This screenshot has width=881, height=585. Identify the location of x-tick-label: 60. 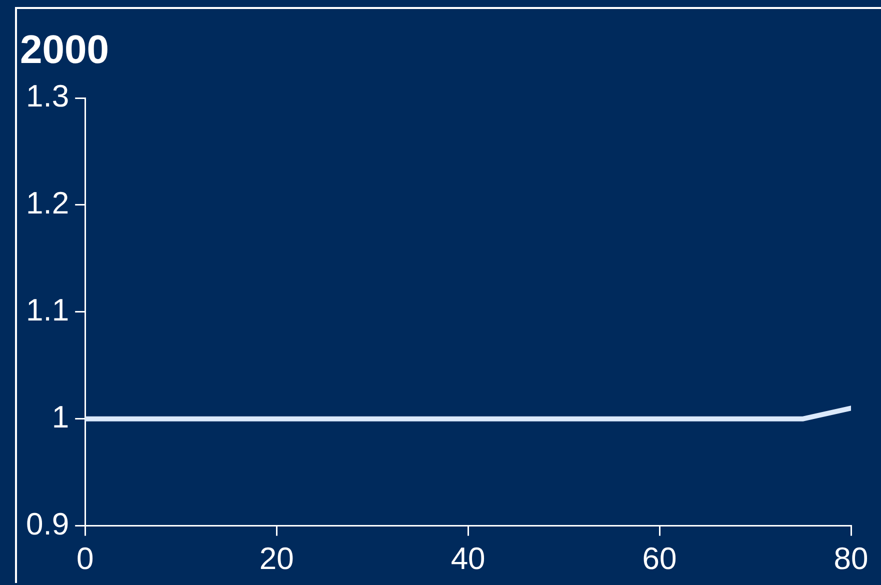
(659, 558).